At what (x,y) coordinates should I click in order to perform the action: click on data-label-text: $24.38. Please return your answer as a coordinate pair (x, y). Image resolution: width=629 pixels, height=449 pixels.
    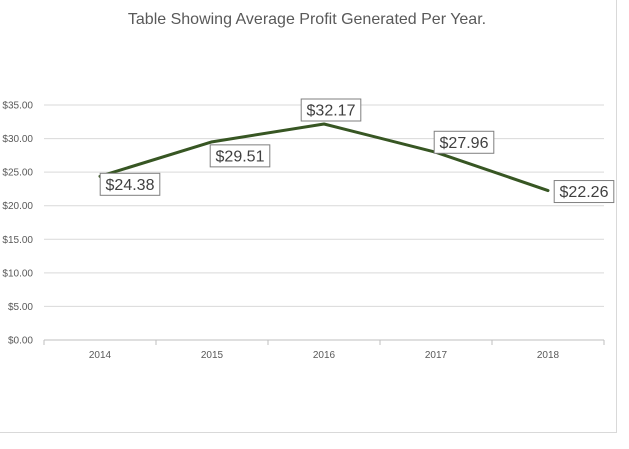
    Looking at the image, I should click on (130, 185).